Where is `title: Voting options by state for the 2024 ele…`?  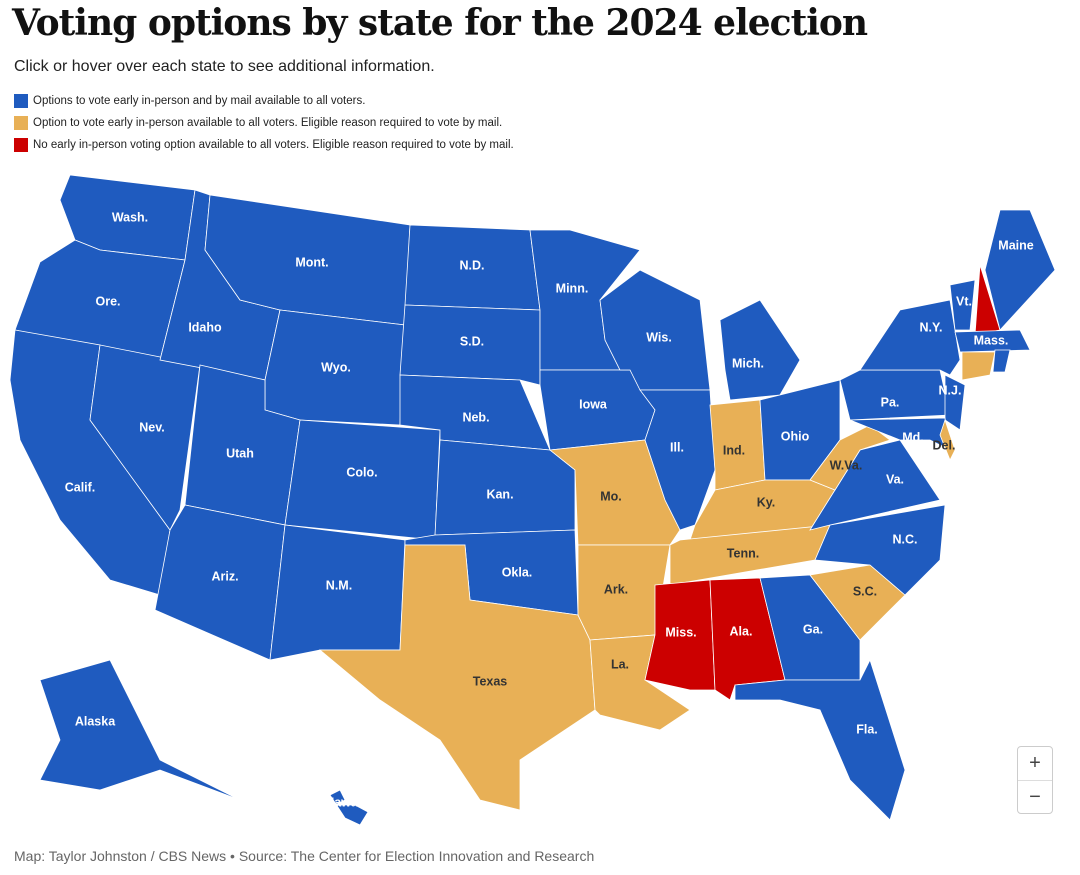 title: Voting options by state for the 2024 ele… is located at coordinates (440, 23).